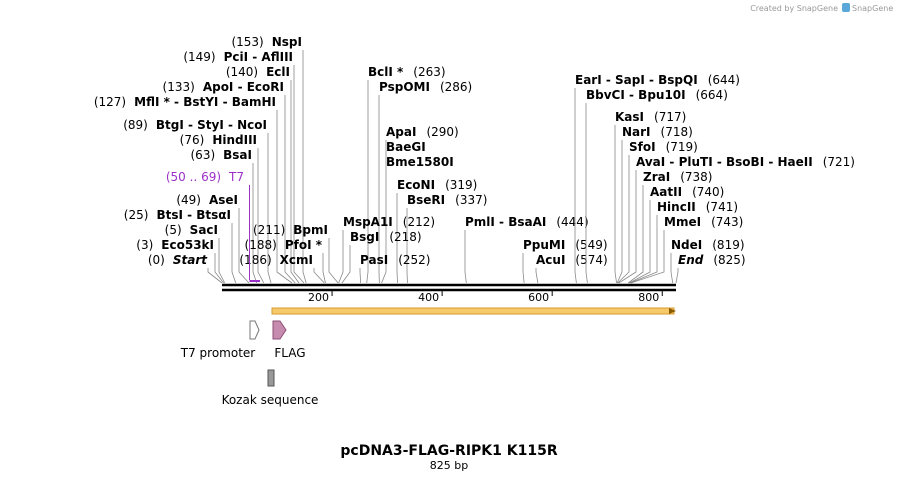  What do you see at coordinates (591, 245) in the screenshot?
I see `enzyme-site: (549)` at bounding box center [591, 245].